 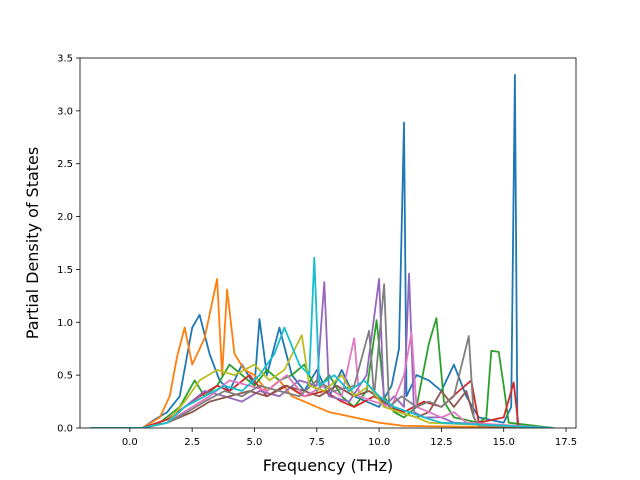 What do you see at coordinates (317, 442) in the screenshot?
I see `x-tick-label: 7.5` at bounding box center [317, 442].